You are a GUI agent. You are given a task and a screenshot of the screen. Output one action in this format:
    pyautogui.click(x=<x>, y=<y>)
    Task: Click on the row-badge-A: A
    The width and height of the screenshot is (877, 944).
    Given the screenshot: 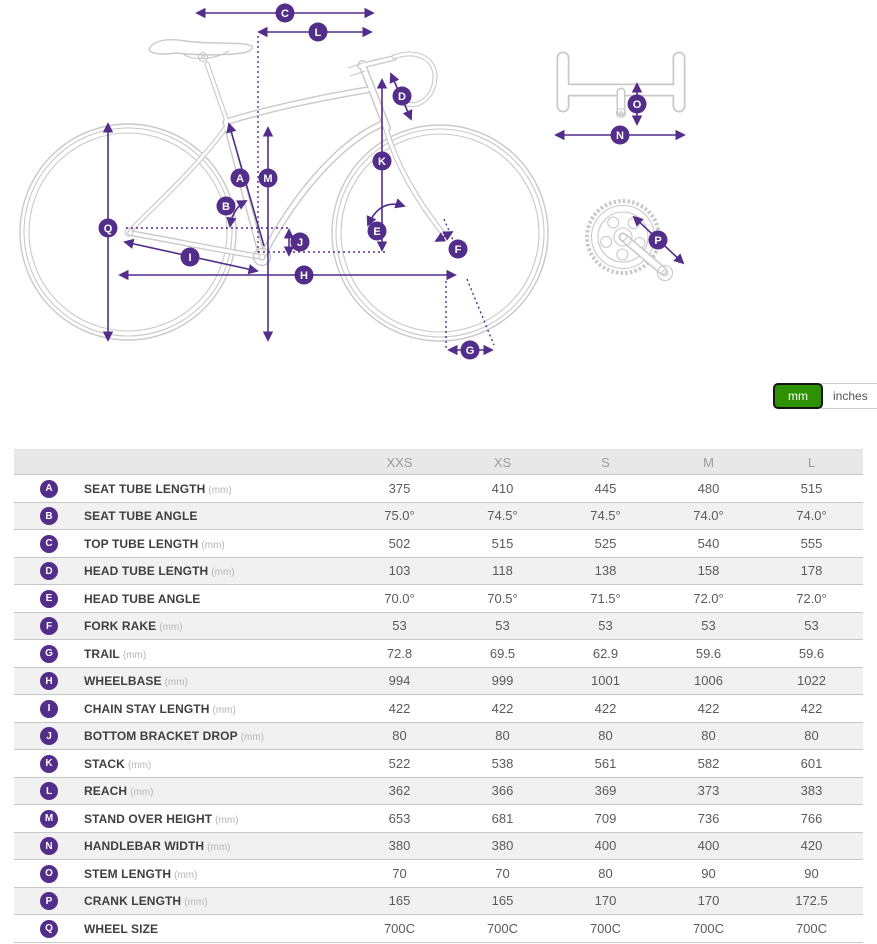 What is the action you would take?
    pyautogui.click(x=49, y=488)
    